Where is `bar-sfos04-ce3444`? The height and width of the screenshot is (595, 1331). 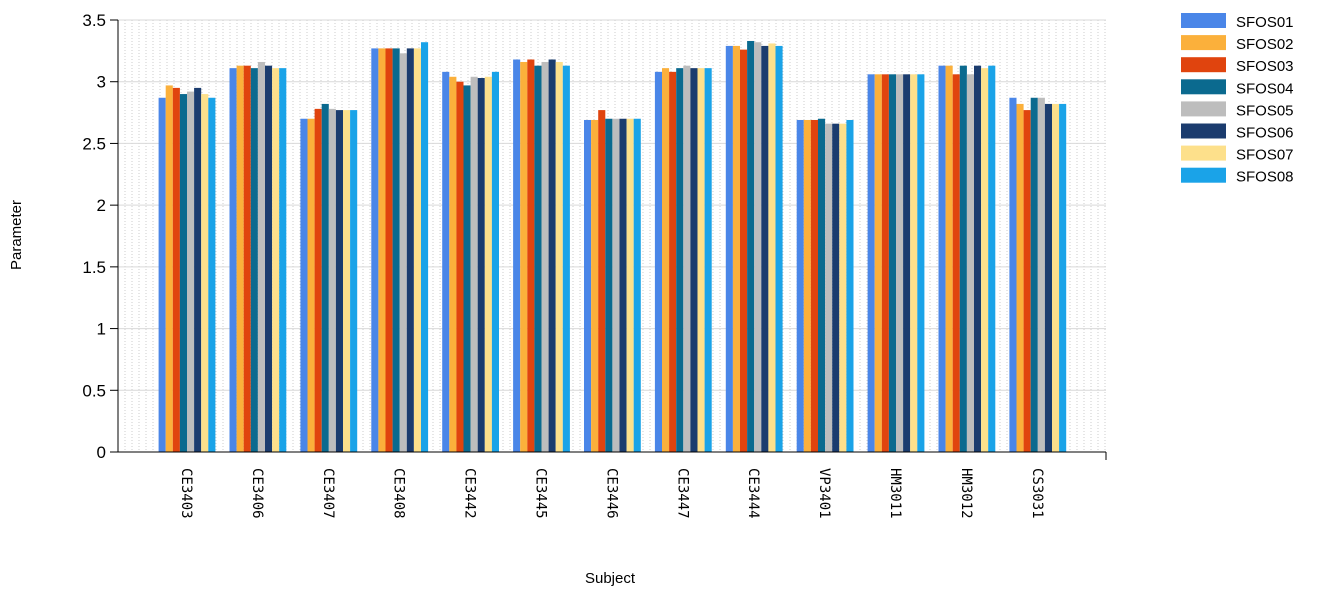
bar-sfos04-ce3444 is located at coordinates (751, 246).